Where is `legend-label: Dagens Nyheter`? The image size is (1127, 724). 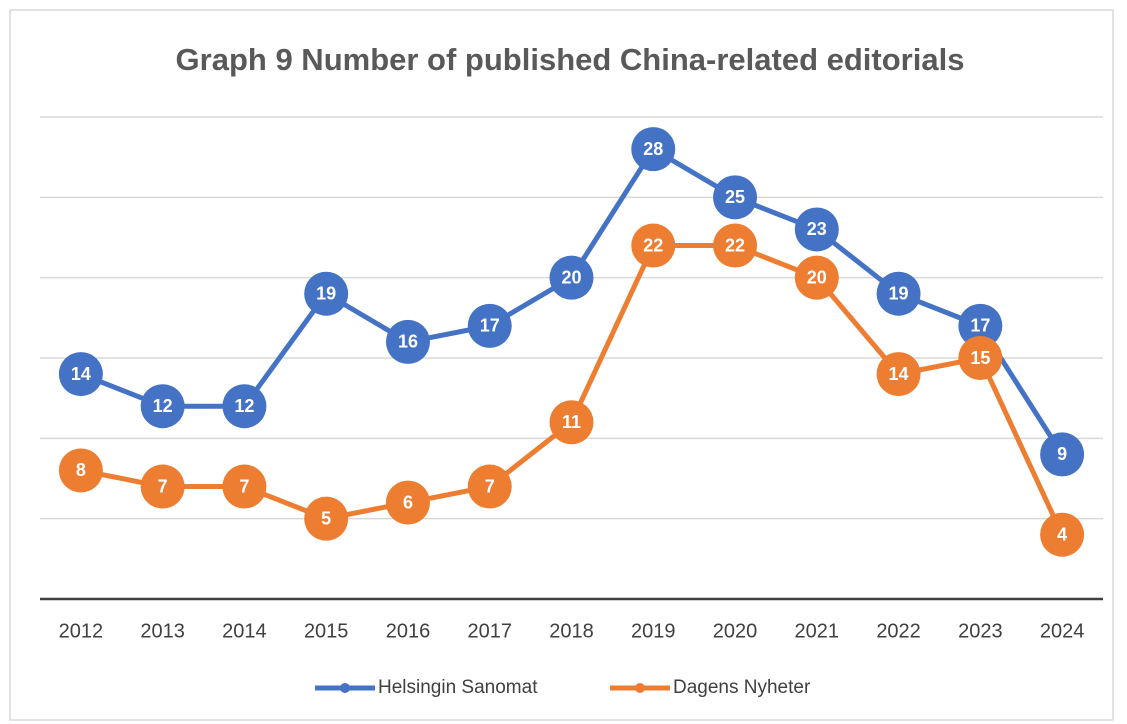 legend-label: Dagens Nyheter is located at coordinates (742, 687).